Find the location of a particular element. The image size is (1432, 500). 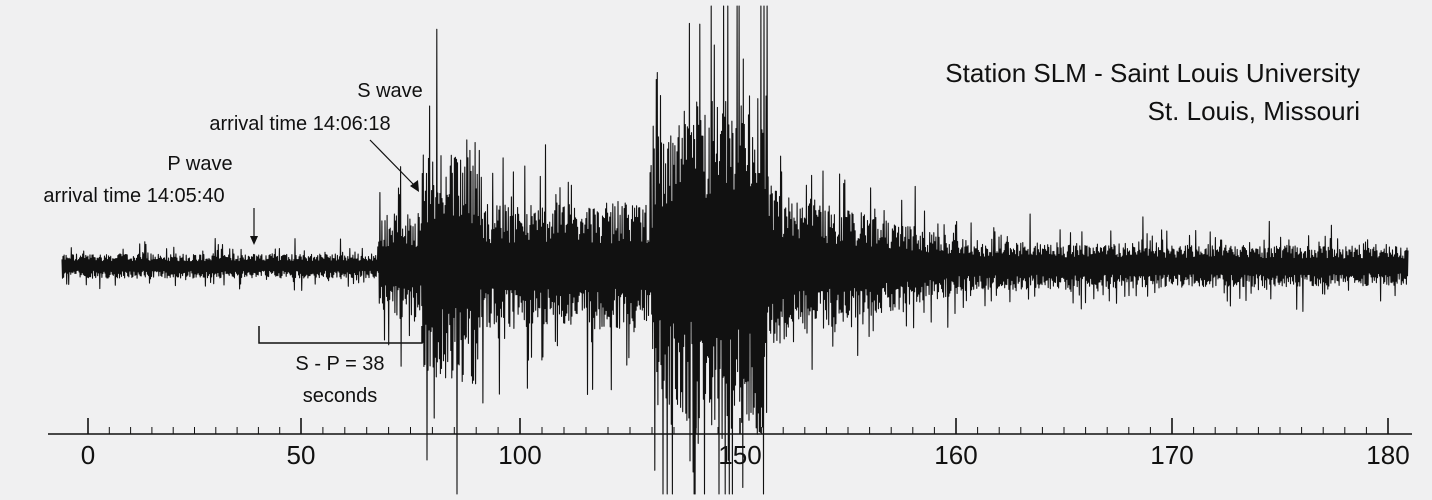

s-wave-title: S wave is located at coordinates (390, 91).